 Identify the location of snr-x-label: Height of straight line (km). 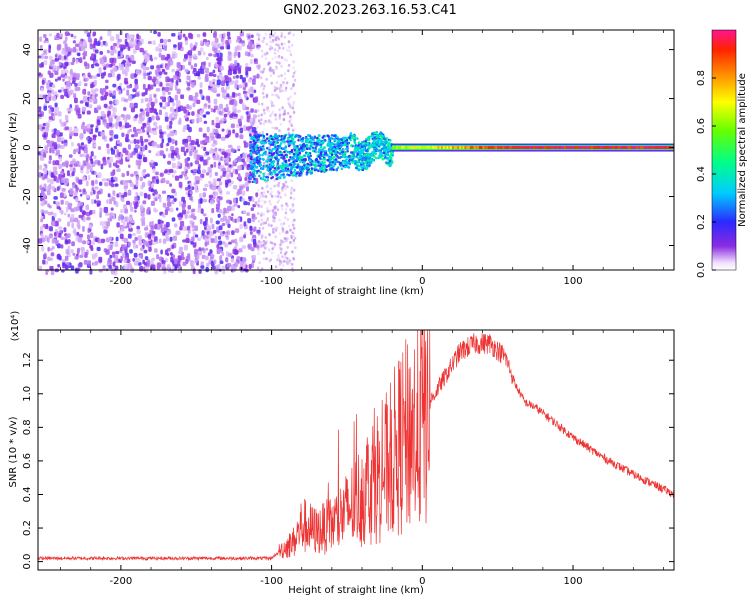
(356, 590).